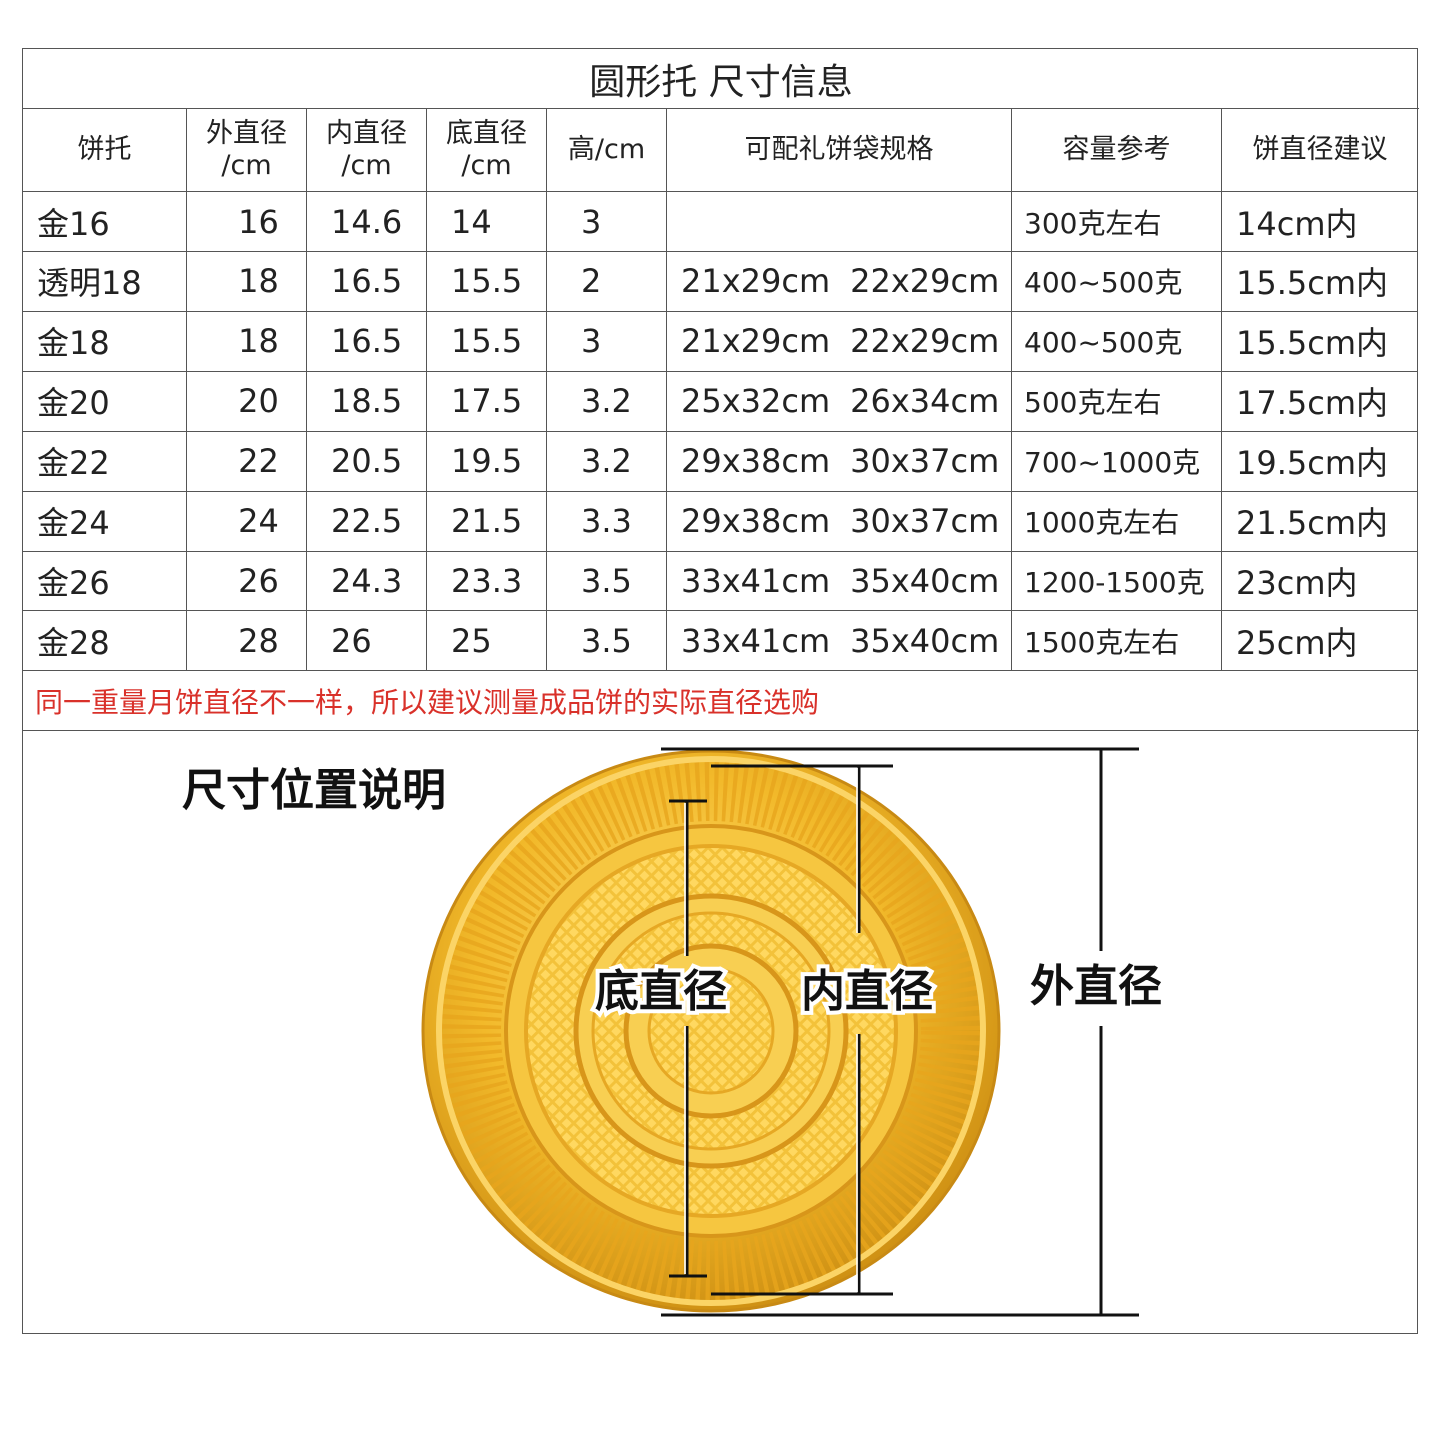 The width and height of the screenshot is (1440, 1440). What do you see at coordinates (591, 221) in the screenshot?
I see `cell-text: 3` at bounding box center [591, 221].